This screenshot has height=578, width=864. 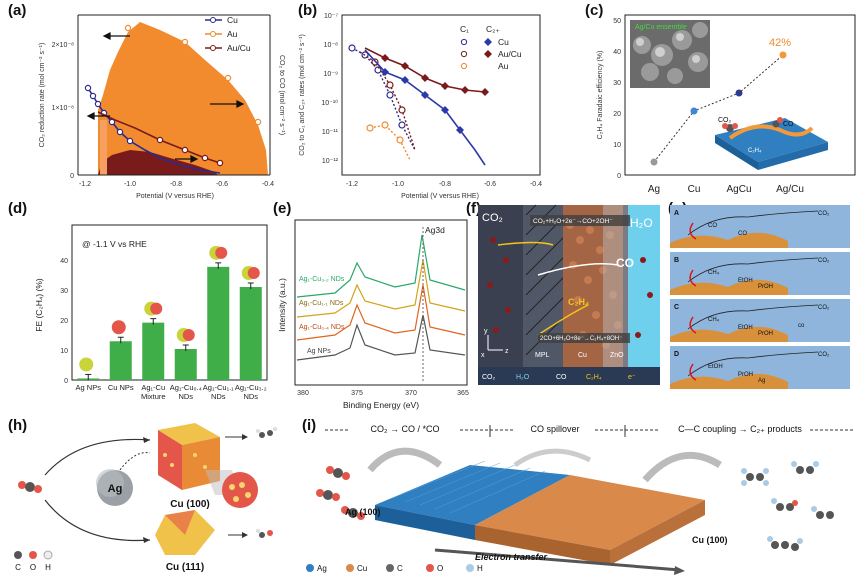 I want to click on d-ytick-1: 10, so click(x=64, y=351).